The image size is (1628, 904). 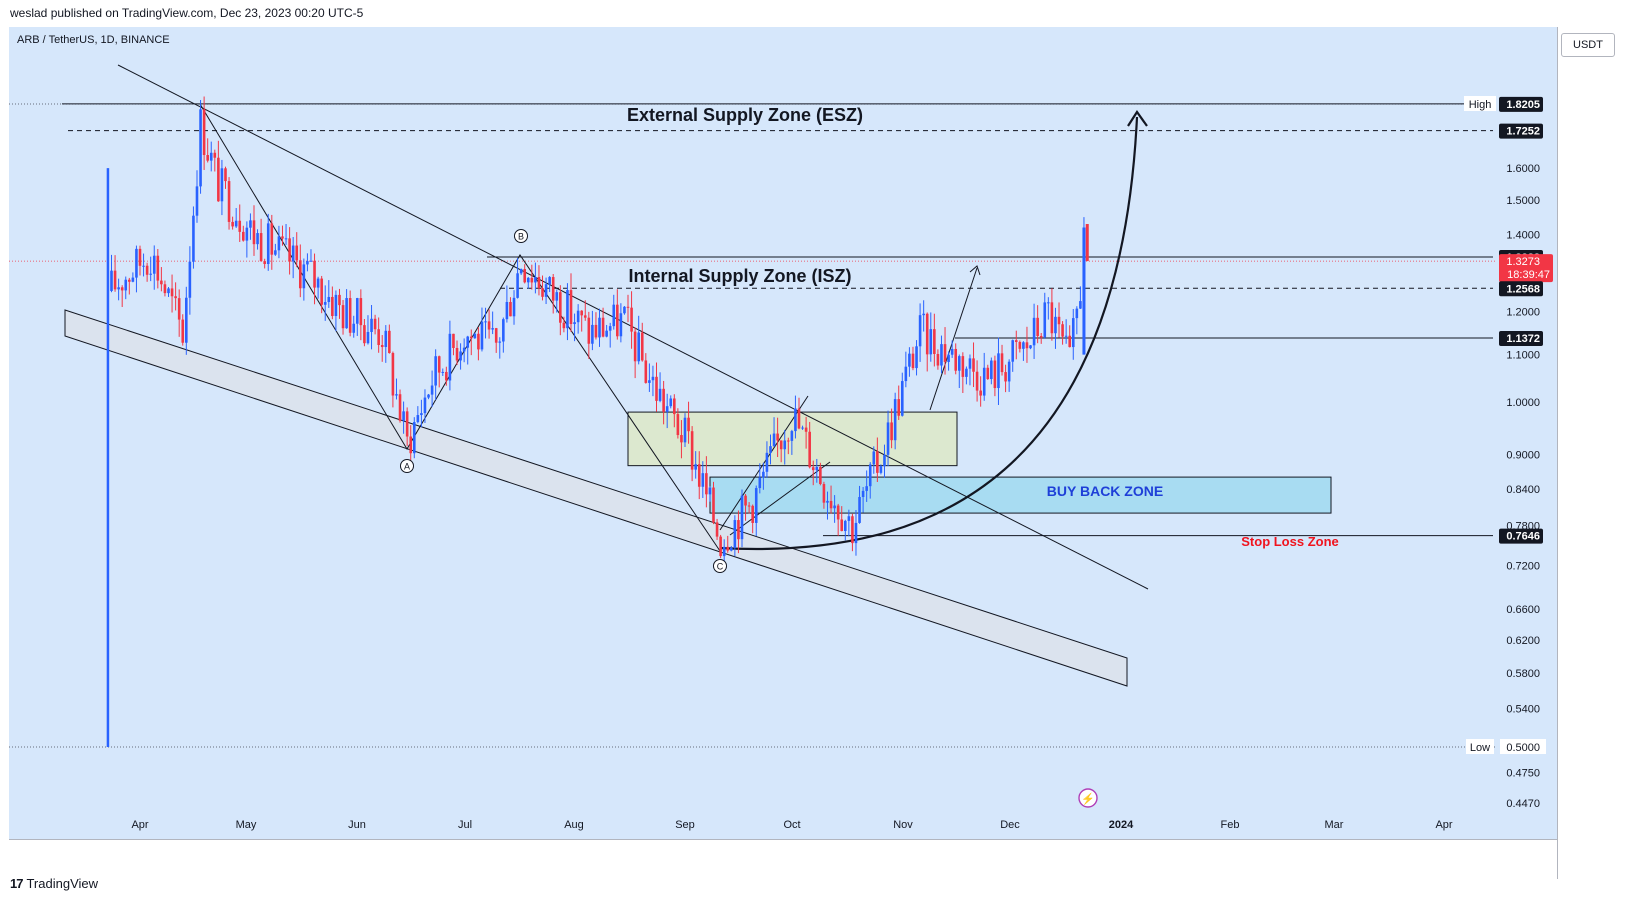 What do you see at coordinates (1521, 536) in the screenshot?
I see `price-tag` at bounding box center [1521, 536].